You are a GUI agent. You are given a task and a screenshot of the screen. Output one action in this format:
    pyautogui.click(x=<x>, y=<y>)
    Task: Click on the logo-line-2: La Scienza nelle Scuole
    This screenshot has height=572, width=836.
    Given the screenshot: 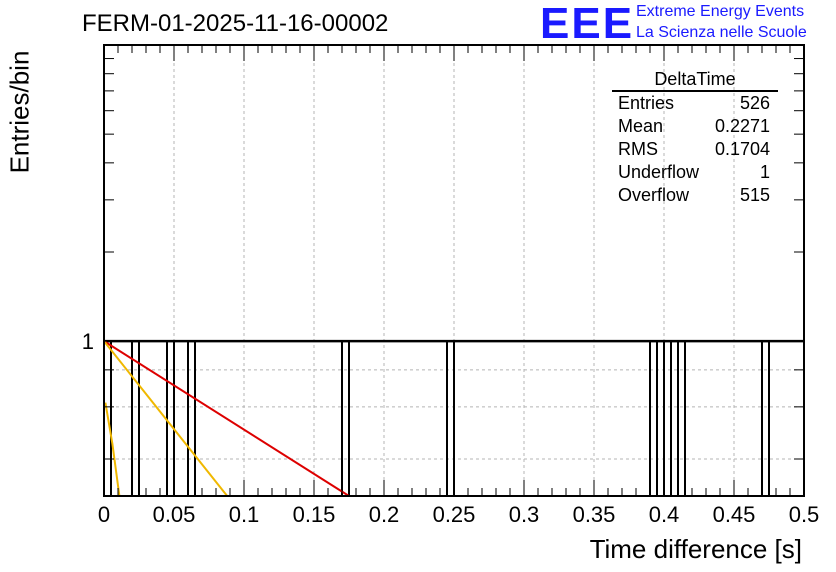 What is the action you would take?
    pyautogui.click(x=721, y=32)
    